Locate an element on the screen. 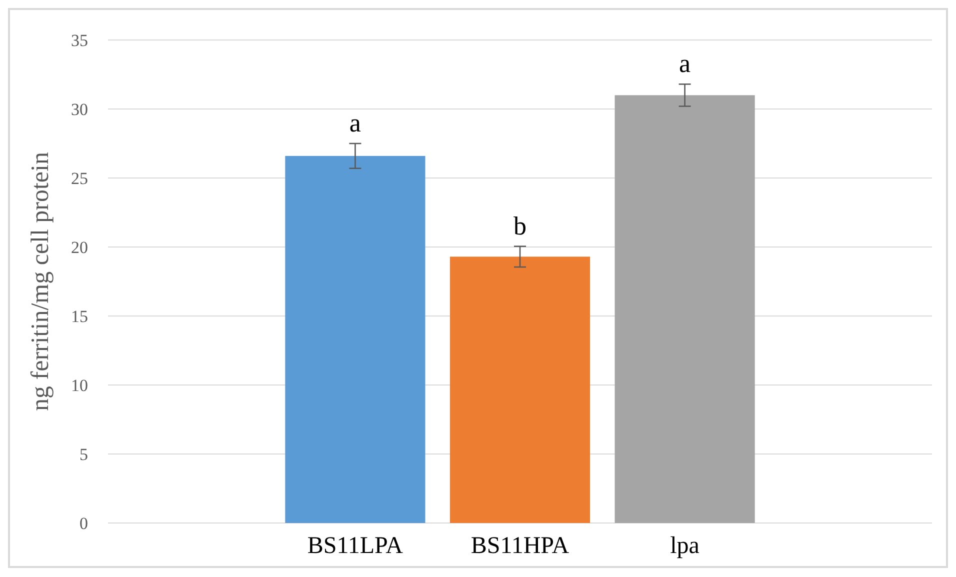 The image size is (956, 577). x-tick-label: BS11LPA is located at coordinates (355, 546).